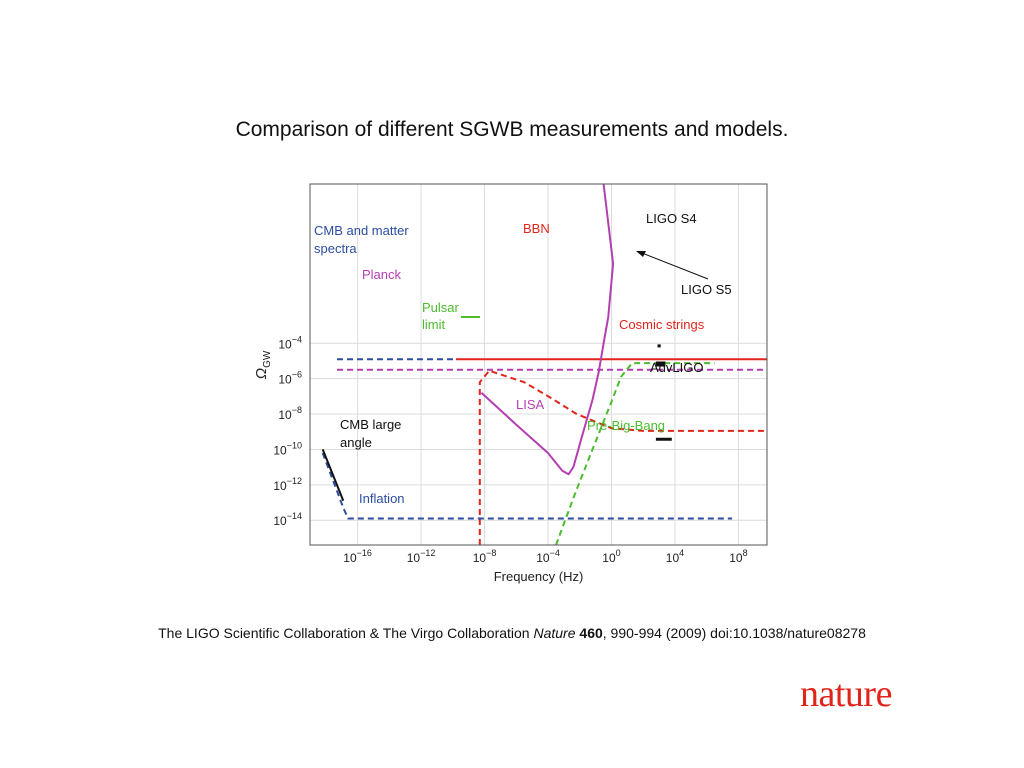  Describe the element at coordinates (287, 431) in the screenshot. I see `y-tick-labels: 10⁻⁴ 10⁻⁶ 10⁻⁸ 10⁻¹⁰ 10⁻¹² 10⁻¹⁴` at that location.